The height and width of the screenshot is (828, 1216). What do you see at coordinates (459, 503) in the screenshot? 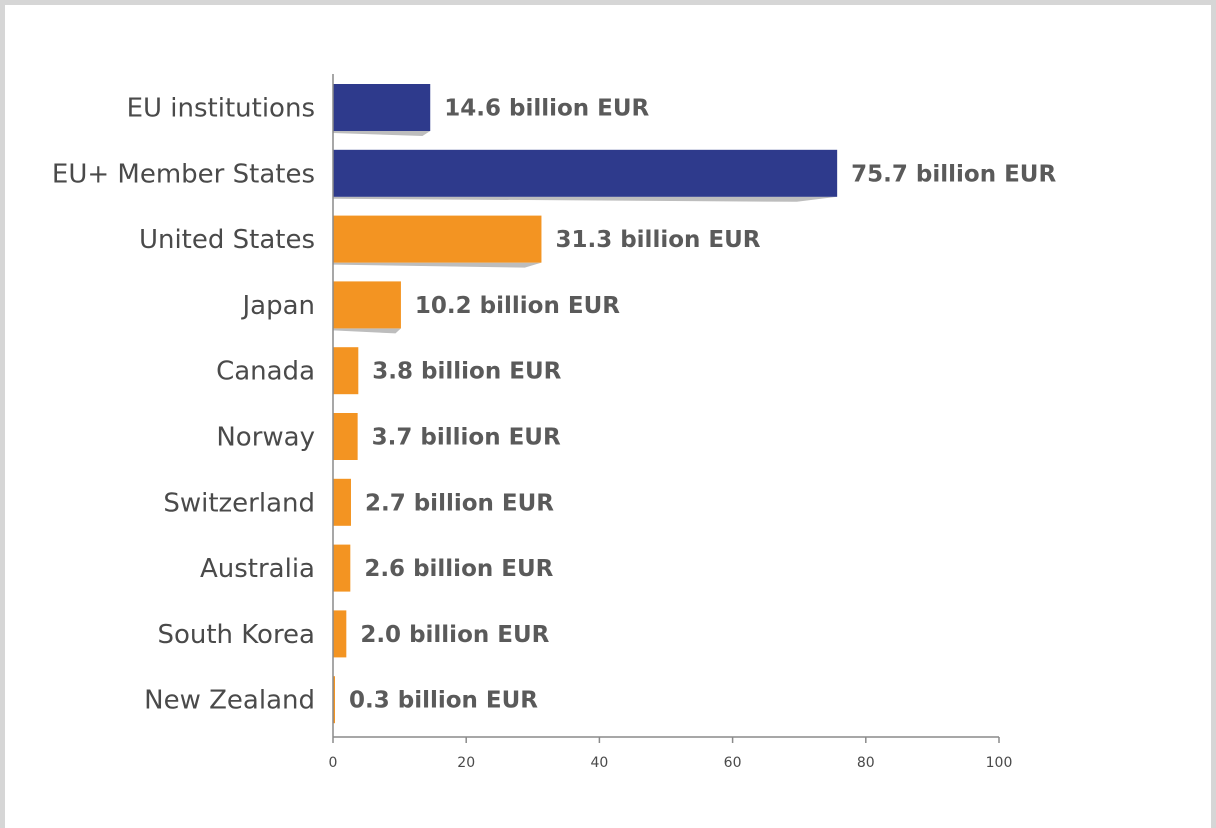
I see `value-label: 2.7 billion EUR` at bounding box center [459, 503].